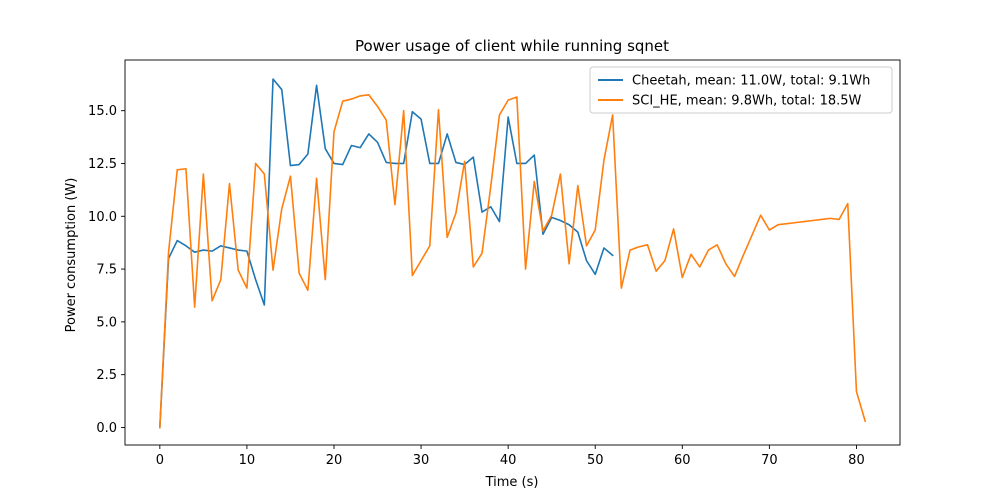  I want to click on y-axis-label: Power consumption (W), so click(71, 255).